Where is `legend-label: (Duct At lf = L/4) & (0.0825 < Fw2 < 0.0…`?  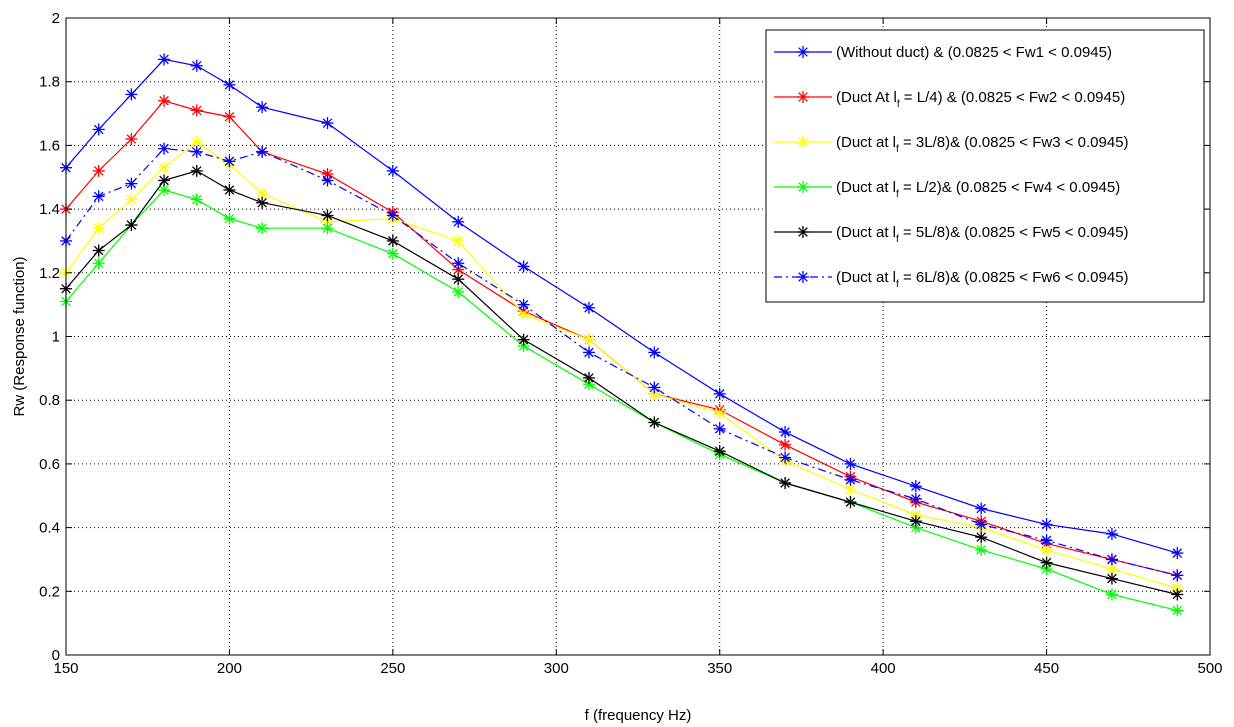
legend-label: (Duct At lf = L/4) & (0.0825 < Fw2 < 0.0… is located at coordinates (980, 99).